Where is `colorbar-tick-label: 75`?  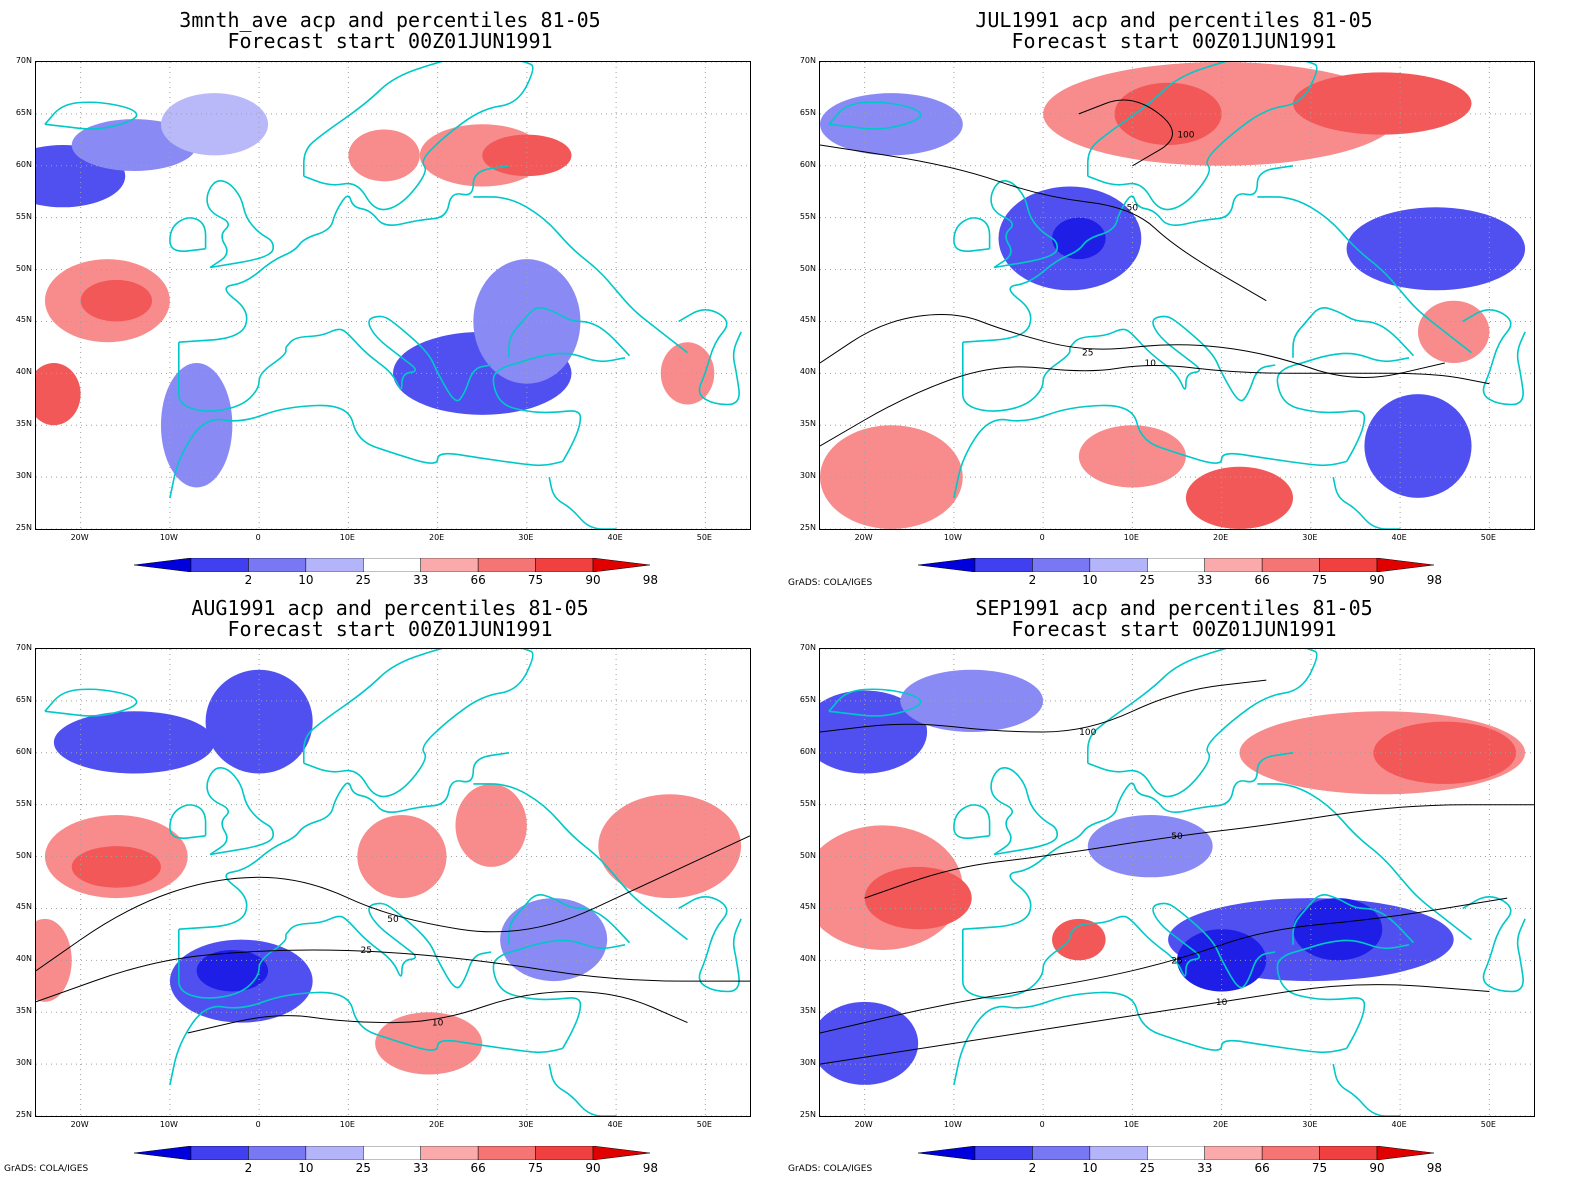 colorbar-tick-label: 75 is located at coordinates (1319, 580).